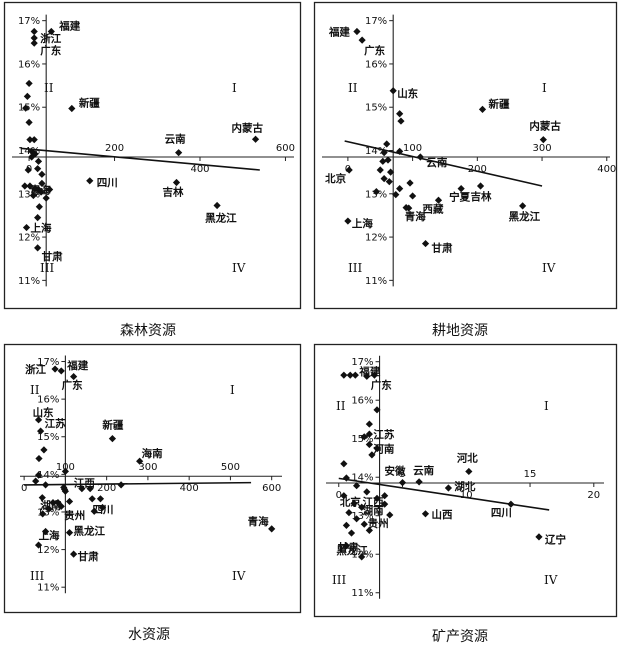  Describe the element at coordinates (541, 148) in the screenshot. I see `x-tick-label: 300` at that location.